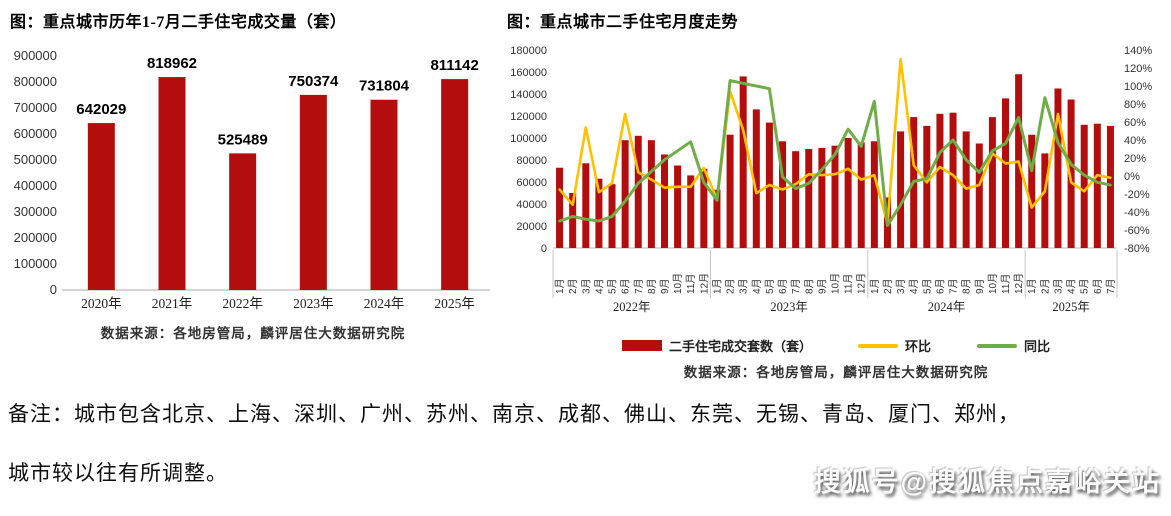 The image size is (1171, 516). What do you see at coordinates (528, 117) in the screenshot?
I see `svg-text: 120000` at bounding box center [528, 117].